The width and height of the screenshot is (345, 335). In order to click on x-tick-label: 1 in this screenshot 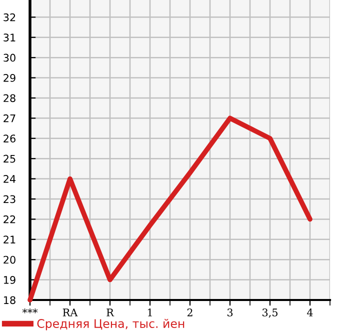, I will do `click(150, 312)`.